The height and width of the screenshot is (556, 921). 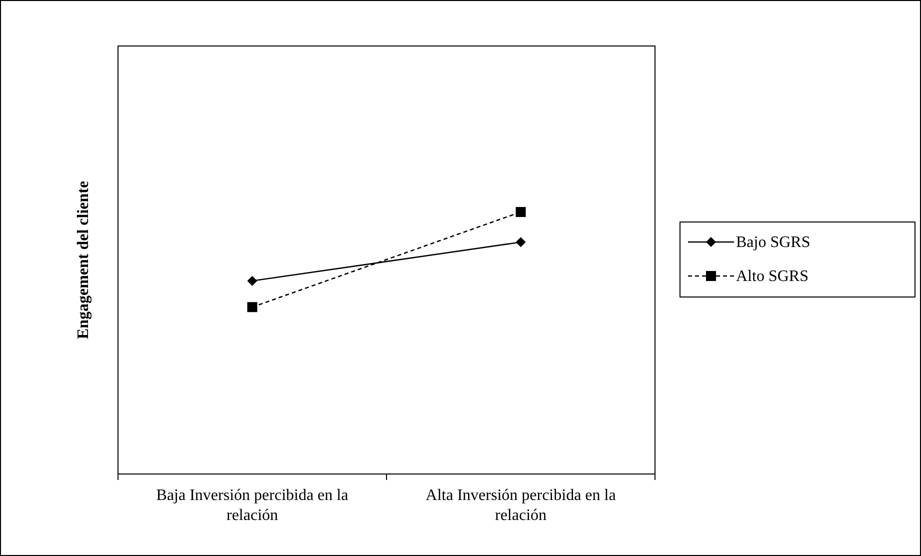 I want to click on y-axis-title: Engagement del cliente, so click(x=83, y=260).